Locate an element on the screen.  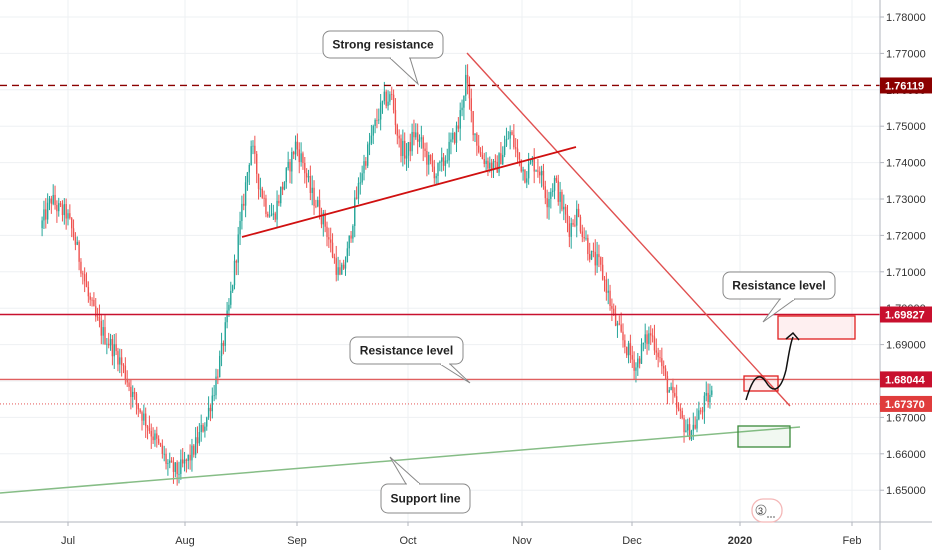
price-tags: 1.76119 1.69827 1.68044 1.67370 is located at coordinates (906, 244).